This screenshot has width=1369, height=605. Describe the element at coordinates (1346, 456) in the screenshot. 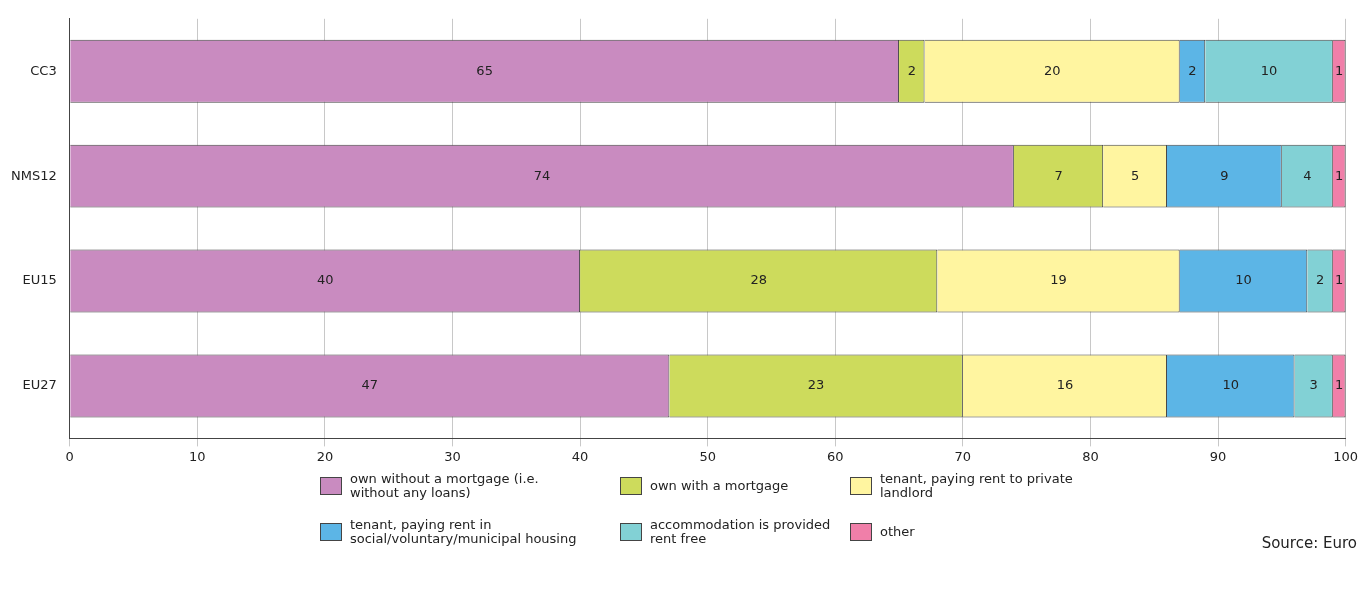

I see `x-tick-label: 100` at that location.